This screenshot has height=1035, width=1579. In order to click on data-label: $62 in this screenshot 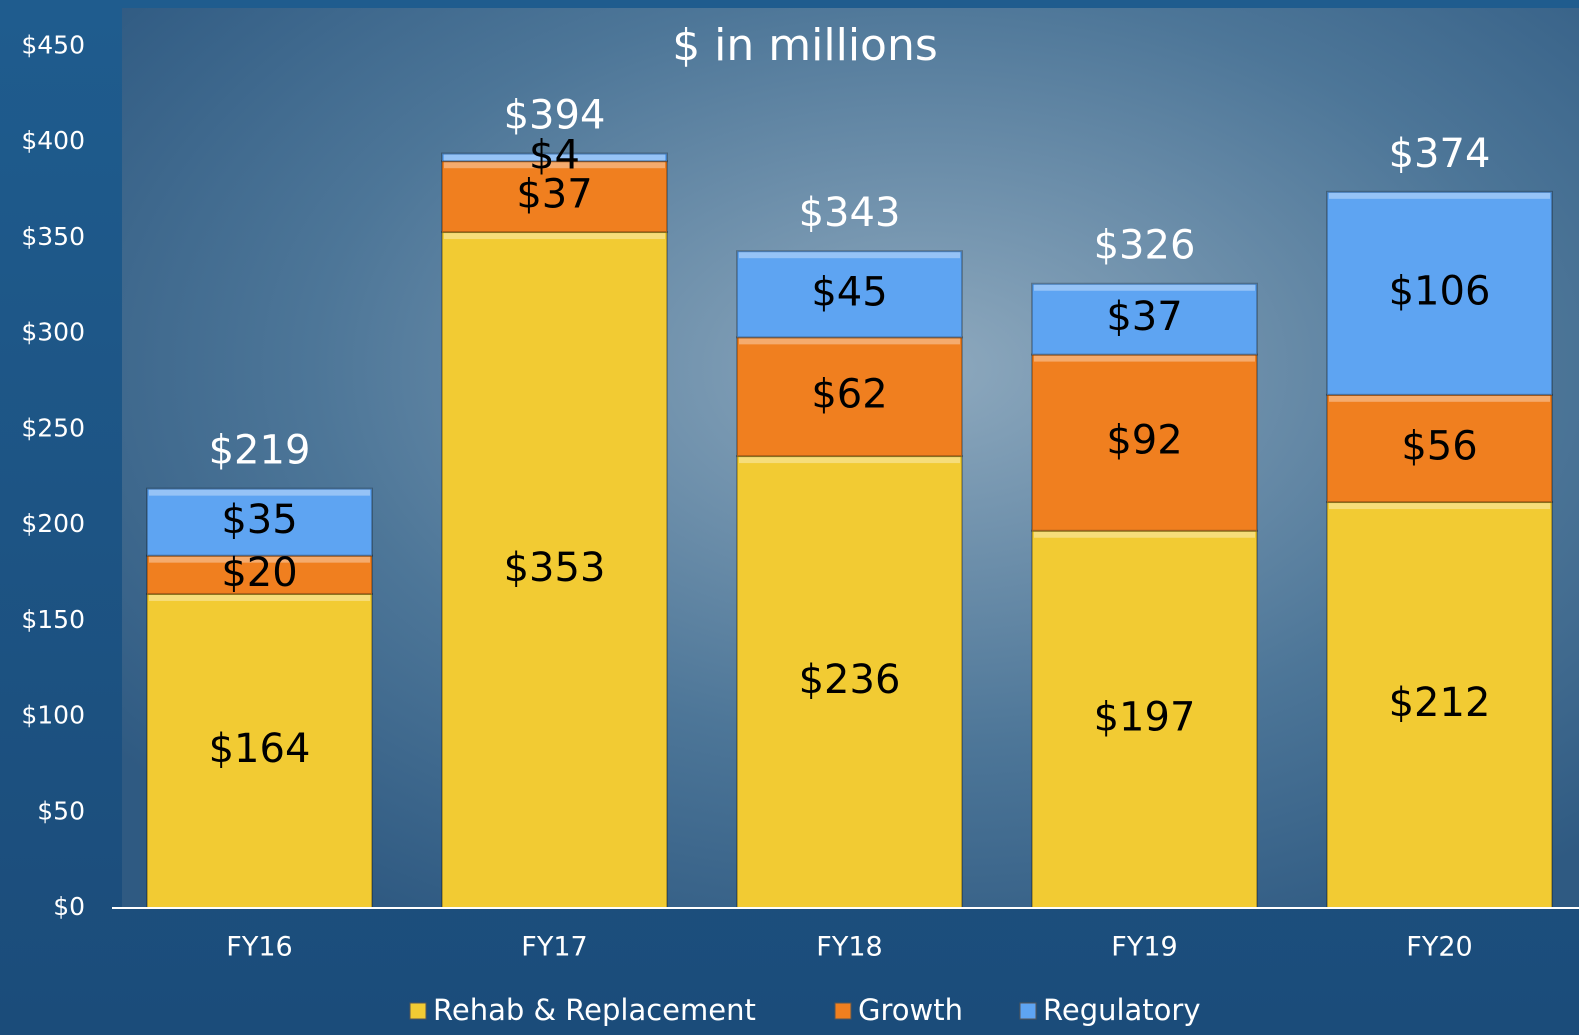, I will do `click(849, 395)`.